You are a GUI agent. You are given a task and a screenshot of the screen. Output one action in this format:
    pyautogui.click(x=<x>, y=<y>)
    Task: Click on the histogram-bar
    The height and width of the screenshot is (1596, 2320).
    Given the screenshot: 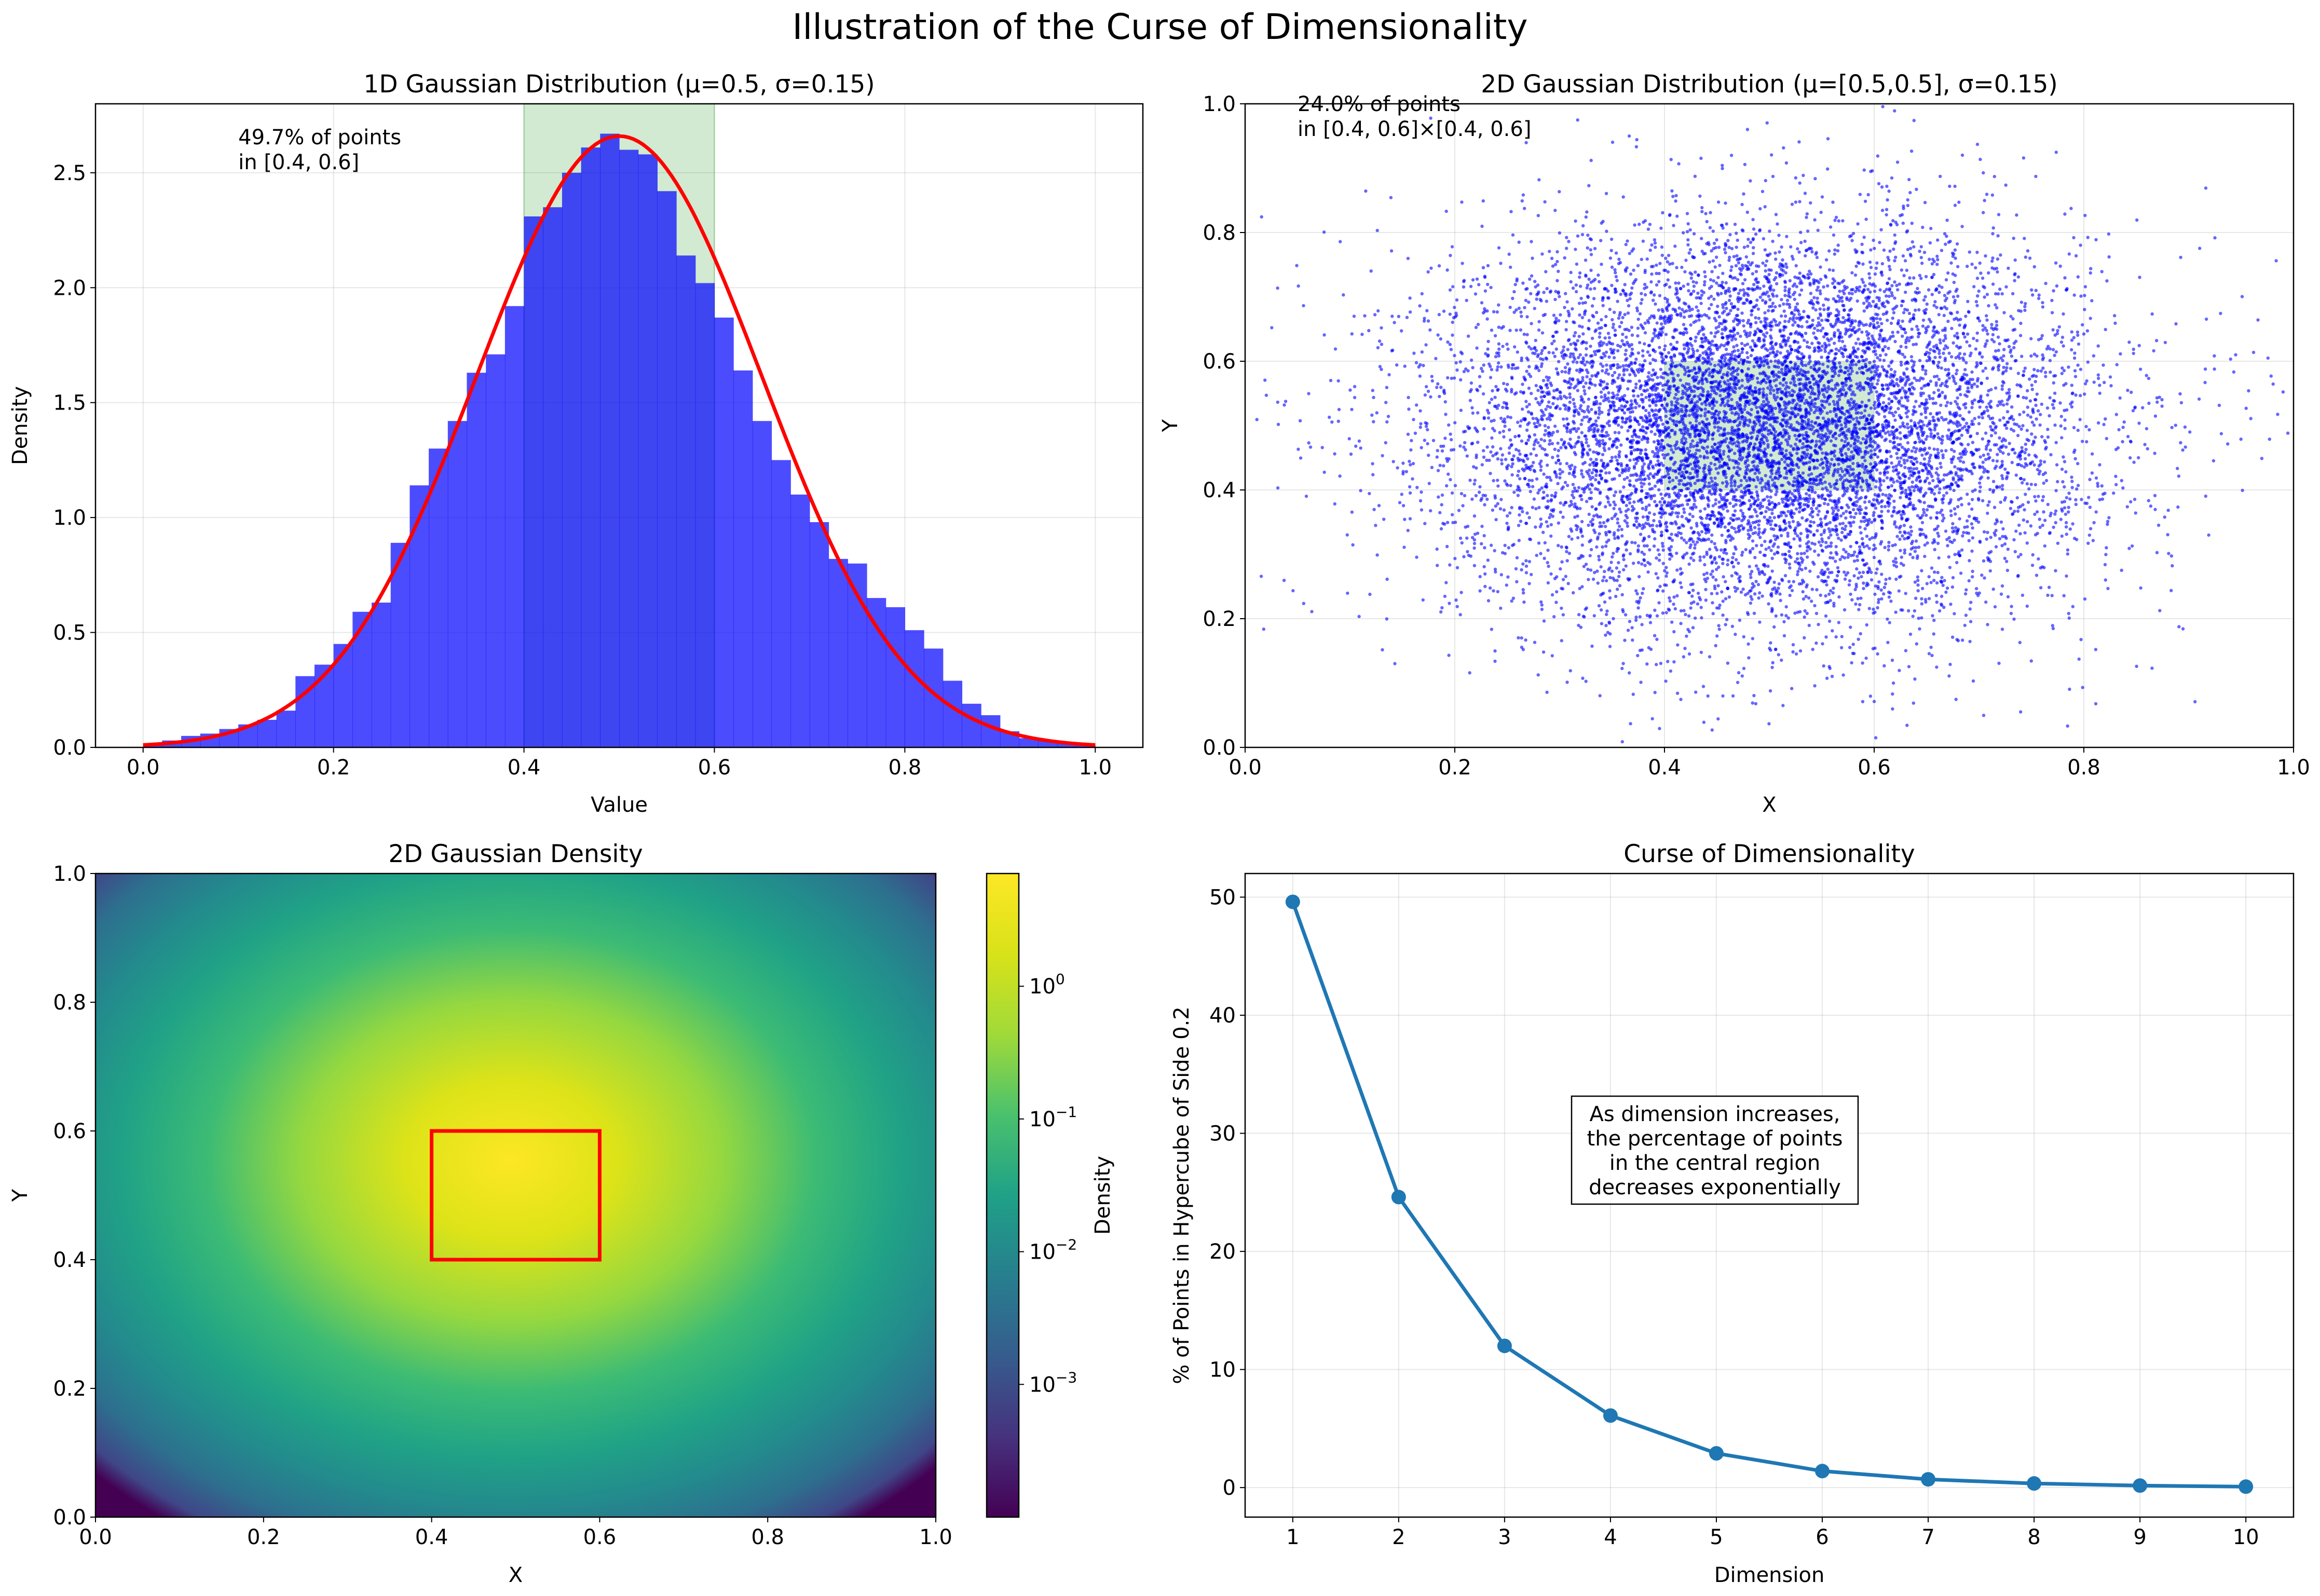 What is the action you would take?
    pyautogui.click(x=648, y=451)
    